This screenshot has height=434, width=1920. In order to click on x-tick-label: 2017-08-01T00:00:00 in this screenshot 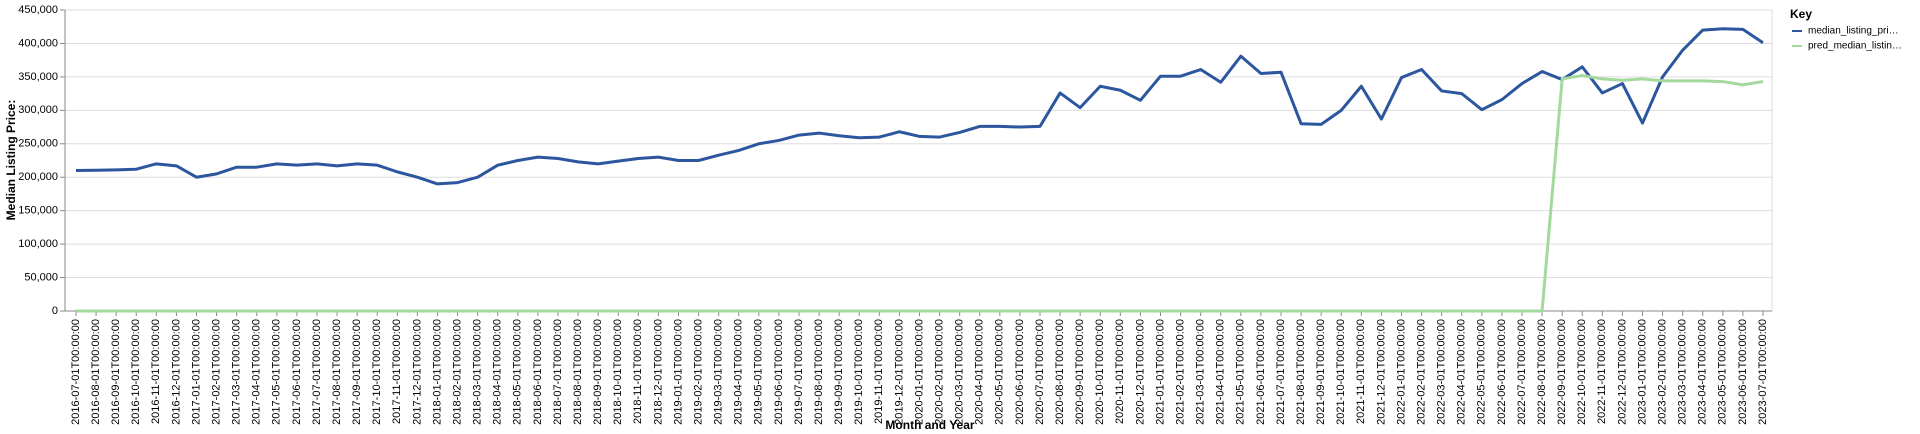, I will do `click(337, 372)`.